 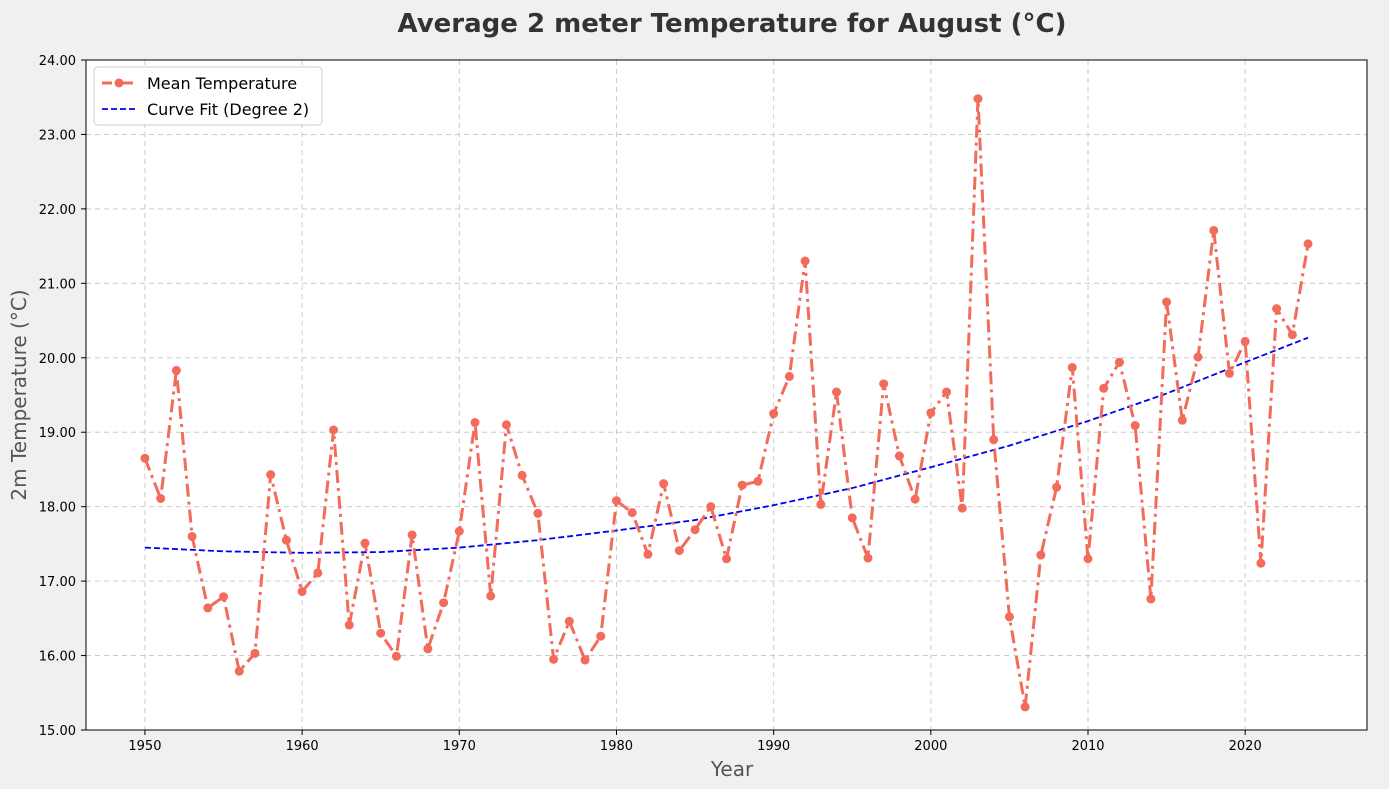 I want to click on y-axis-label: 2m Temperature (°C), so click(x=19, y=394).